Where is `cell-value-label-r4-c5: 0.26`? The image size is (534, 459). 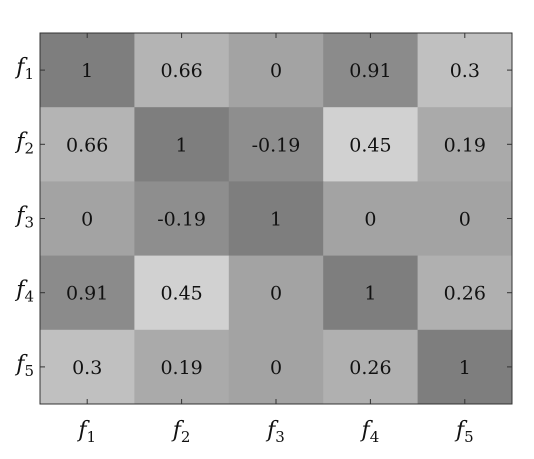 cell-value-label-r4-c5: 0.26 is located at coordinates (465, 294).